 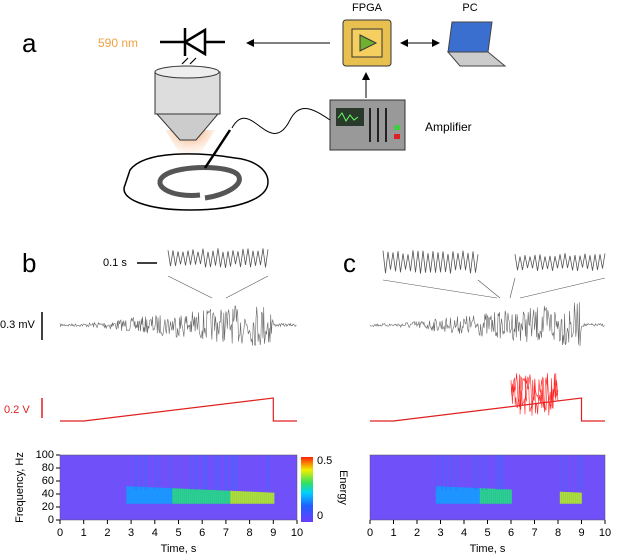 I want to click on x-tick-label: 9, so click(x=581, y=533).